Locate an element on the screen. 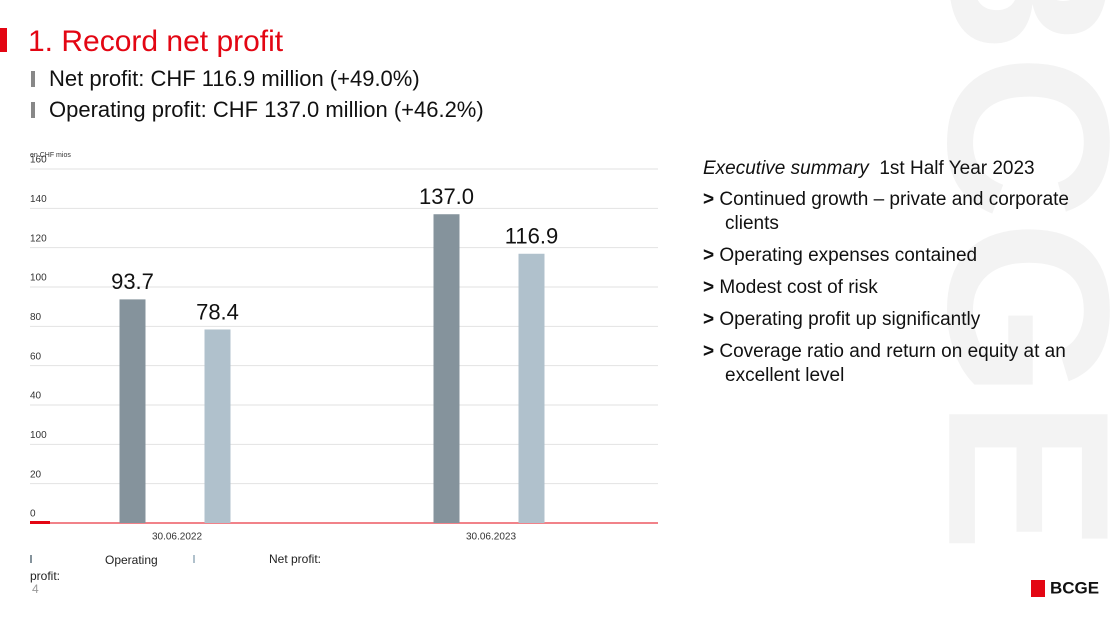 This screenshot has height=626, width=1112. page-number: 4 is located at coordinates (35, 589).